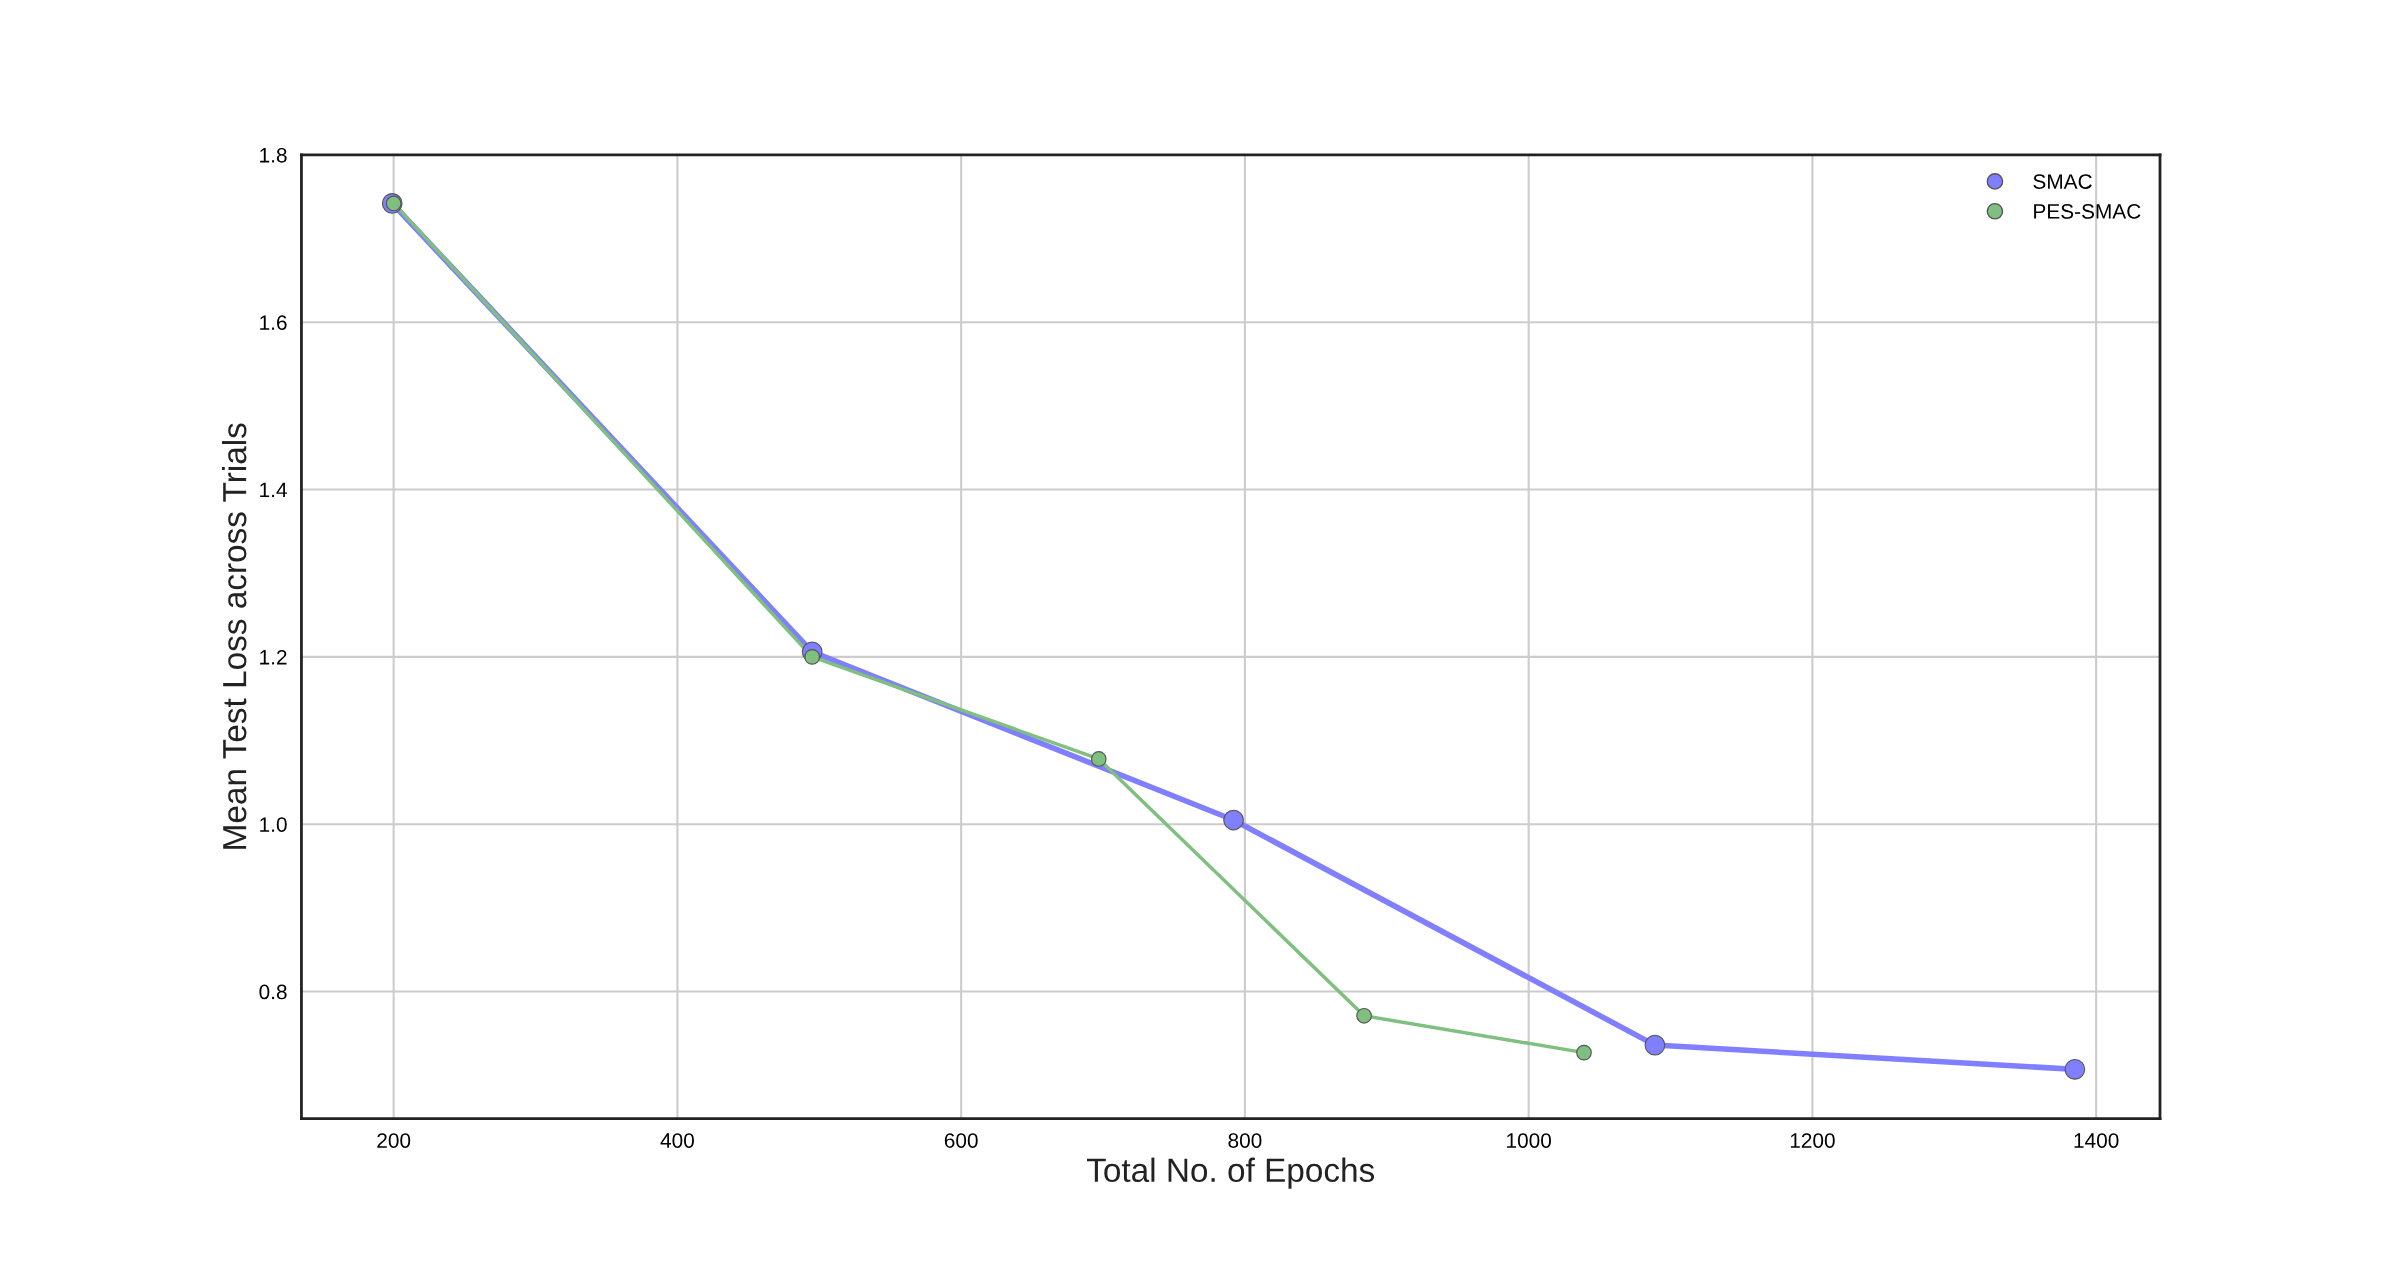 This screenshot has width=2400, height=1280. Describe the element at coordinates (2062, 181) in the screenshot. I see `legend-label: SMAC` at that location.